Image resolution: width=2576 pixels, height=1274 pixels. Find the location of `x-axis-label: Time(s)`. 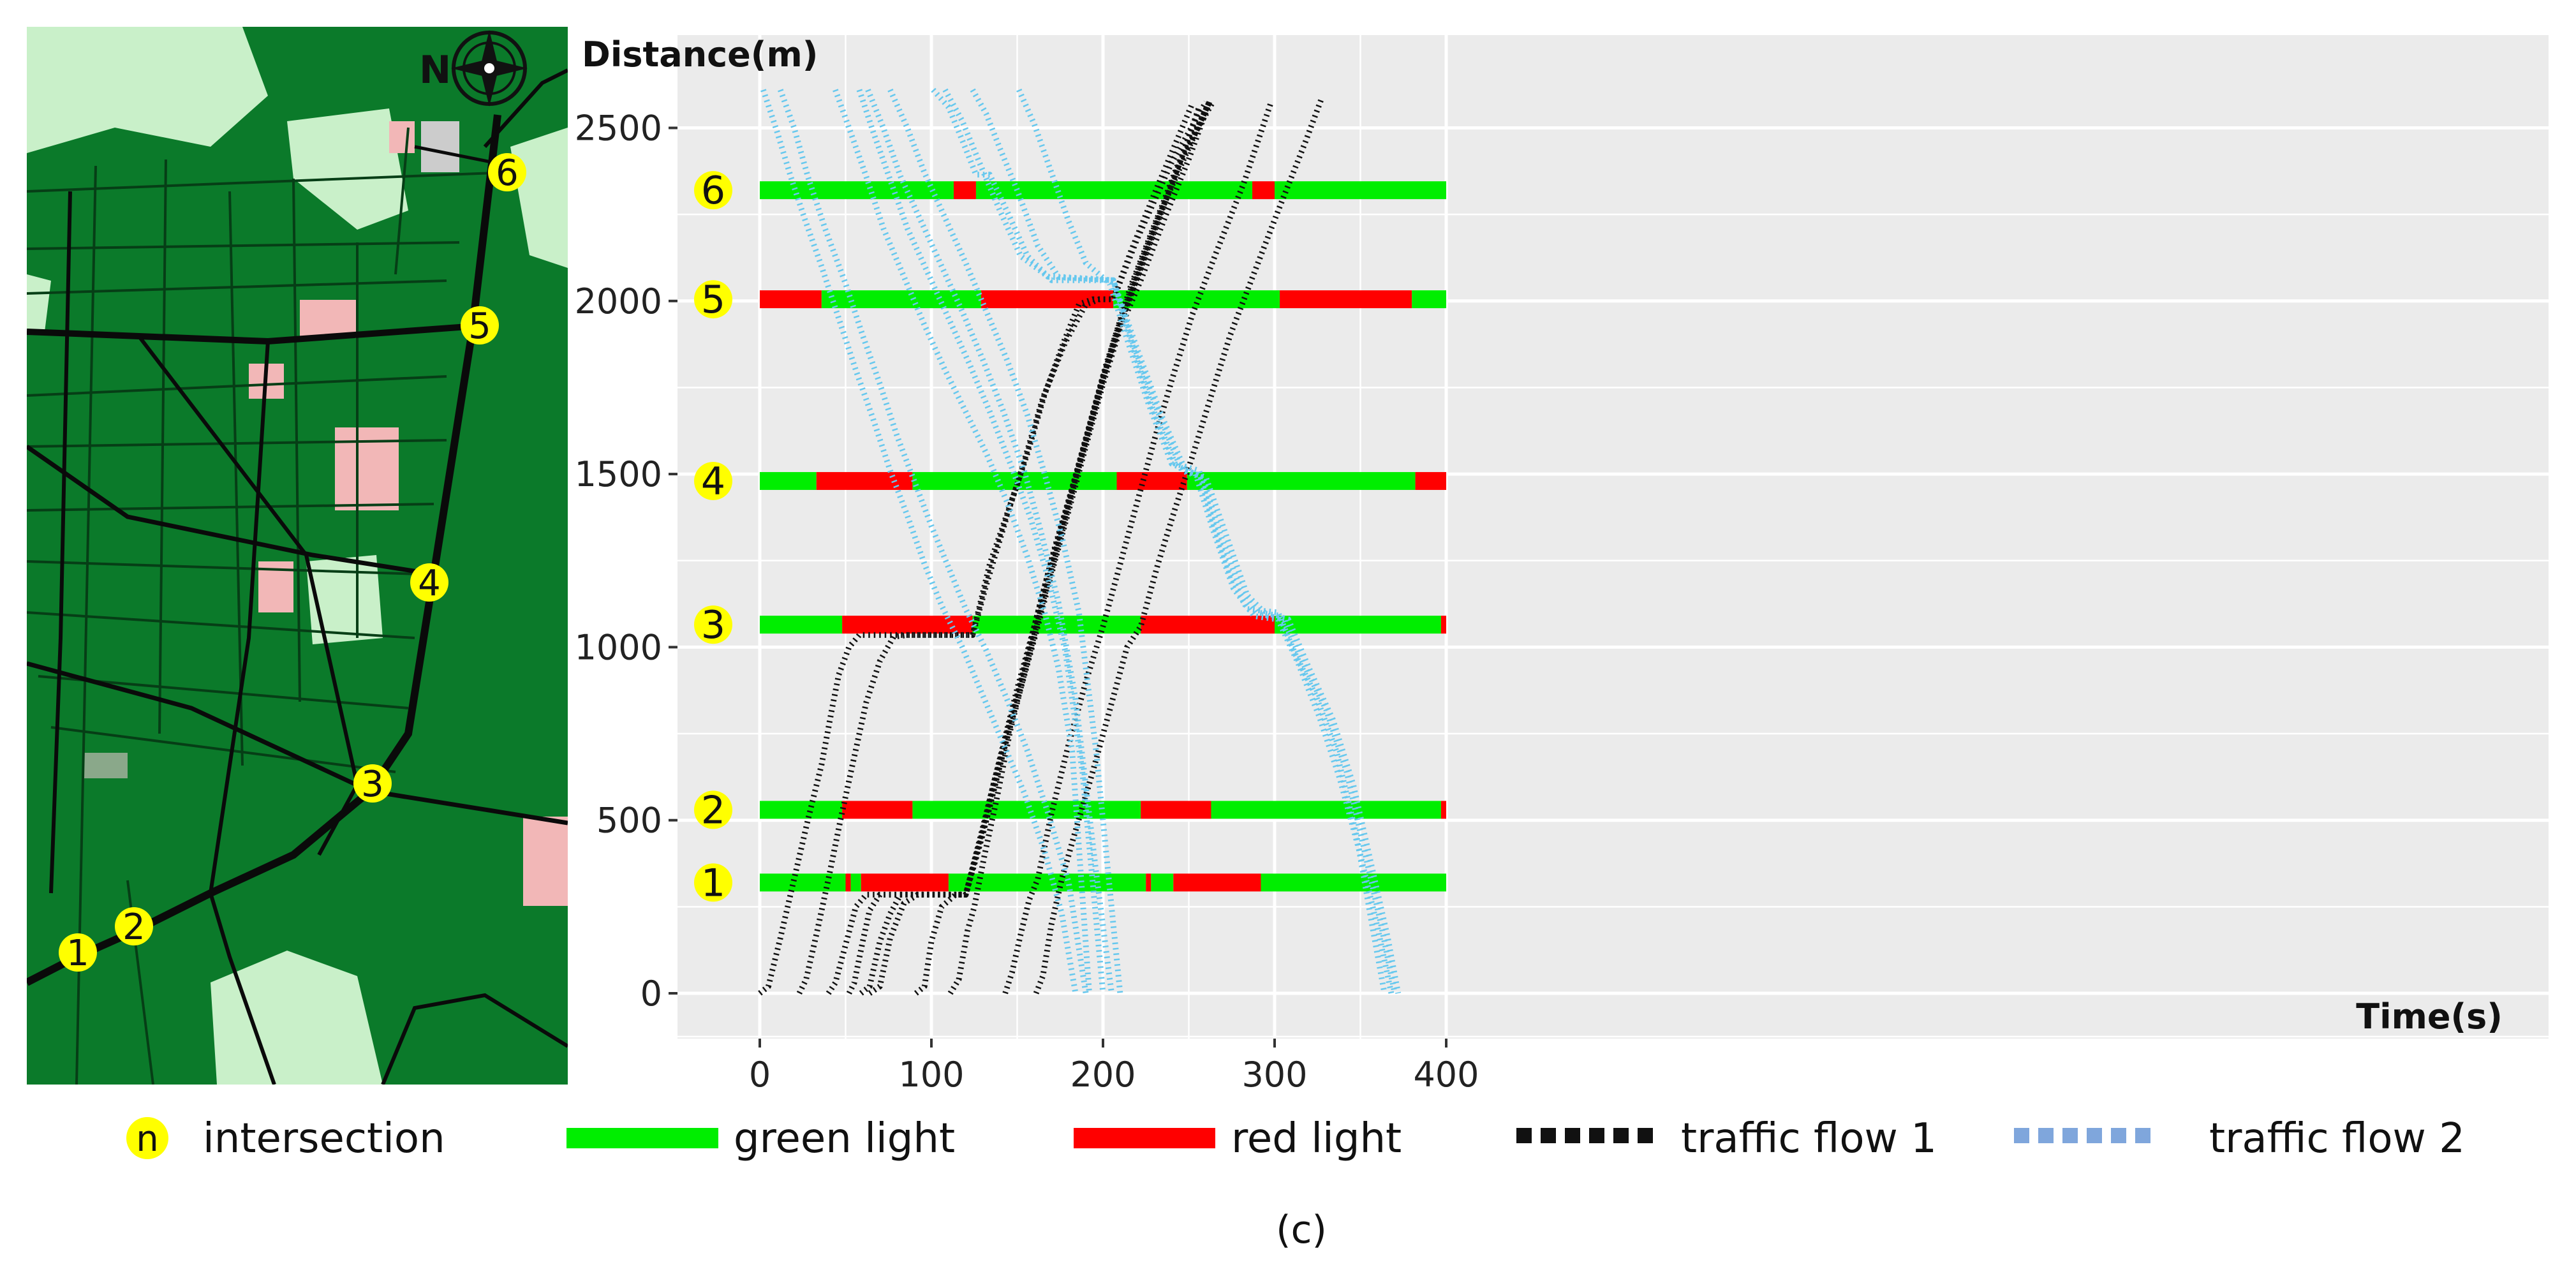

x-axis-label: Time(s) is located at coordinates (2429, 1016).